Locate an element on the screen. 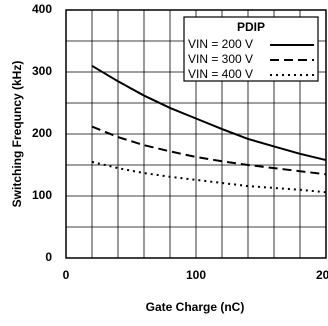 This screenshot has width=328, height=326. legend-label: VIN = 400 V is located at coordinates (220, 74).